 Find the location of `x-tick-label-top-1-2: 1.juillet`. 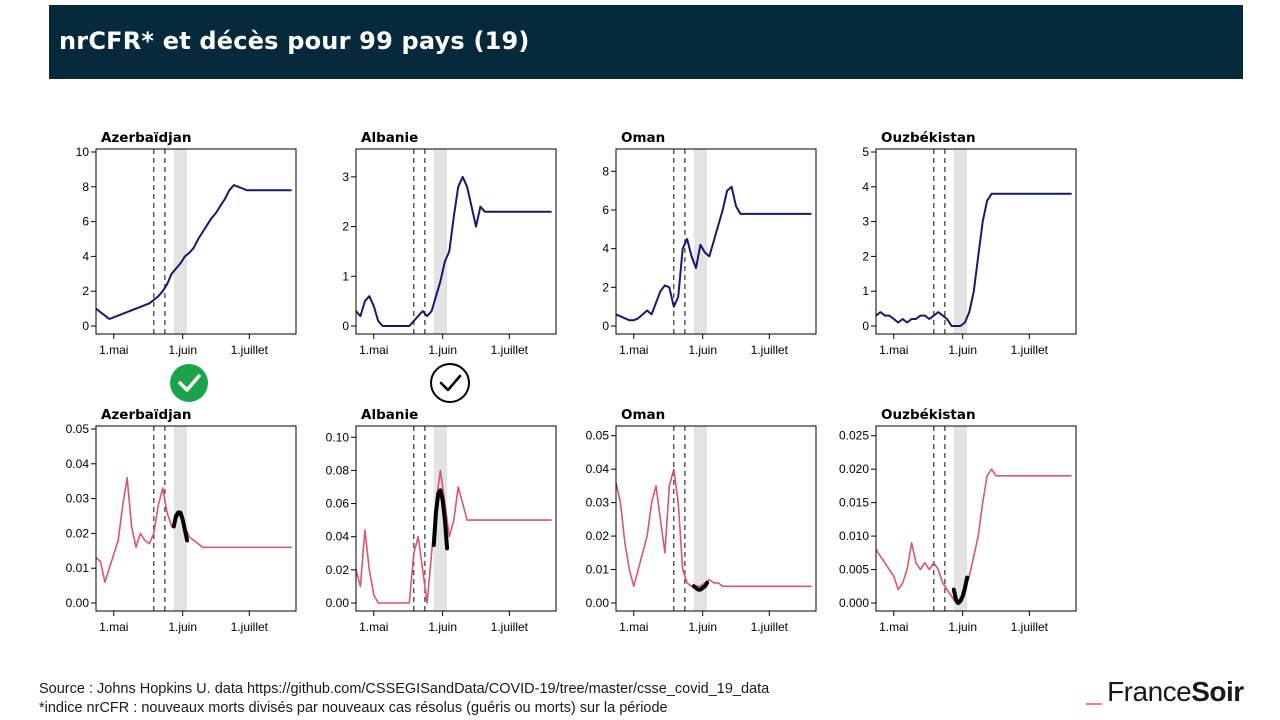

x-tick-label-top-1-2: 1.juillet is located at coordinates (510, 350).